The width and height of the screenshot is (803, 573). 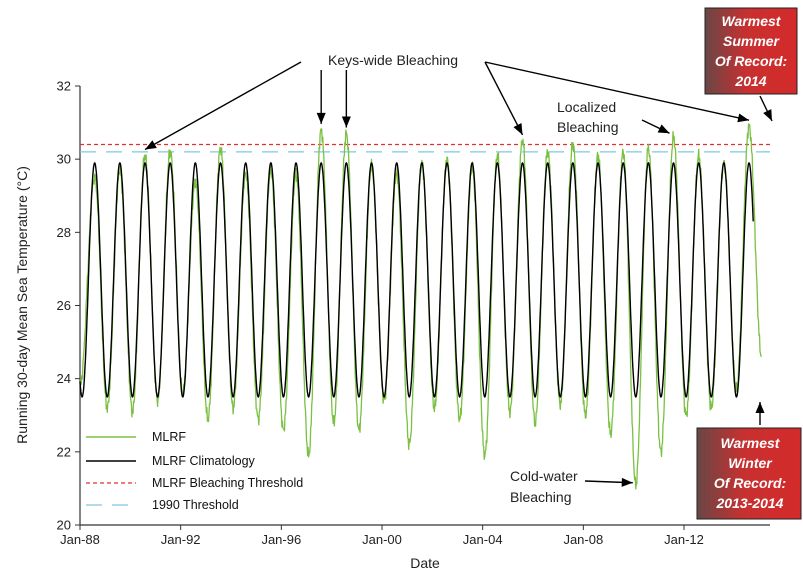 I want to click on callout-winter-line2: Winter, so click(x=750, y=463).